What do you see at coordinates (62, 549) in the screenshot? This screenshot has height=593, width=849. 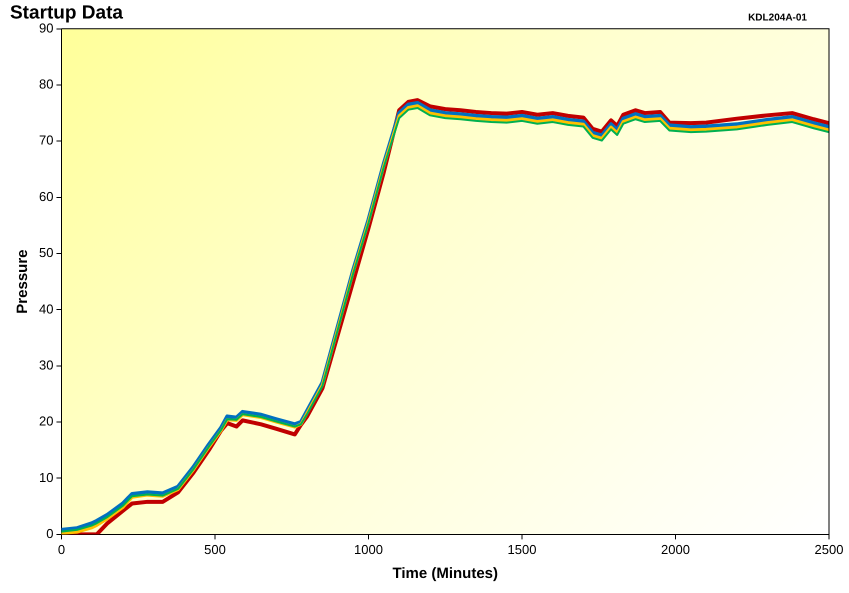 I see `x-tick-label: 0` at bounding box center [62, 549].